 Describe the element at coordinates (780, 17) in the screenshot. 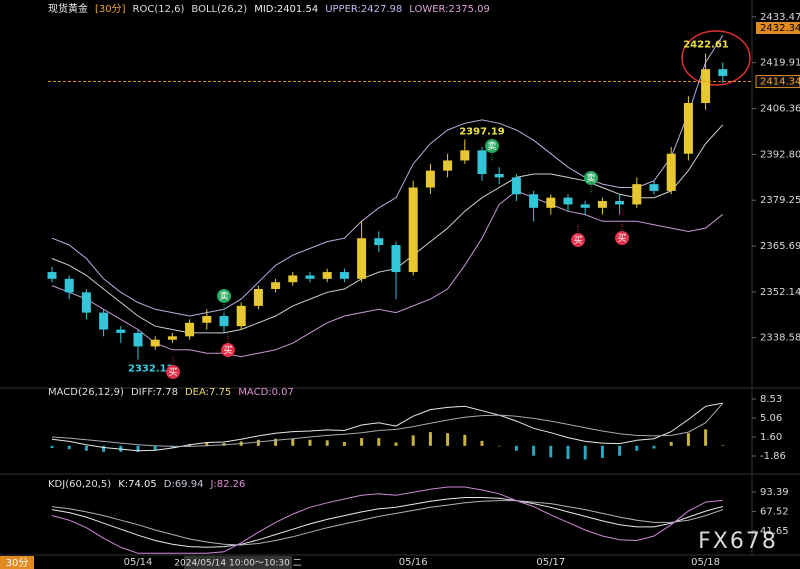

I see `y-tick-label: 2433.47` at that location.